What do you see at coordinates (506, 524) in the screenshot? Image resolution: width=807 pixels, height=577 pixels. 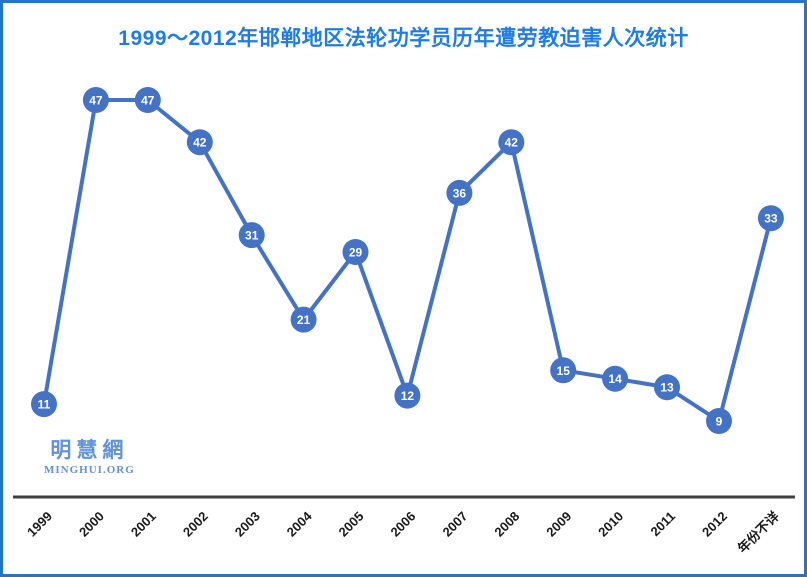 I see `x-tick-label: 2008` at bounding box center [506, 524].